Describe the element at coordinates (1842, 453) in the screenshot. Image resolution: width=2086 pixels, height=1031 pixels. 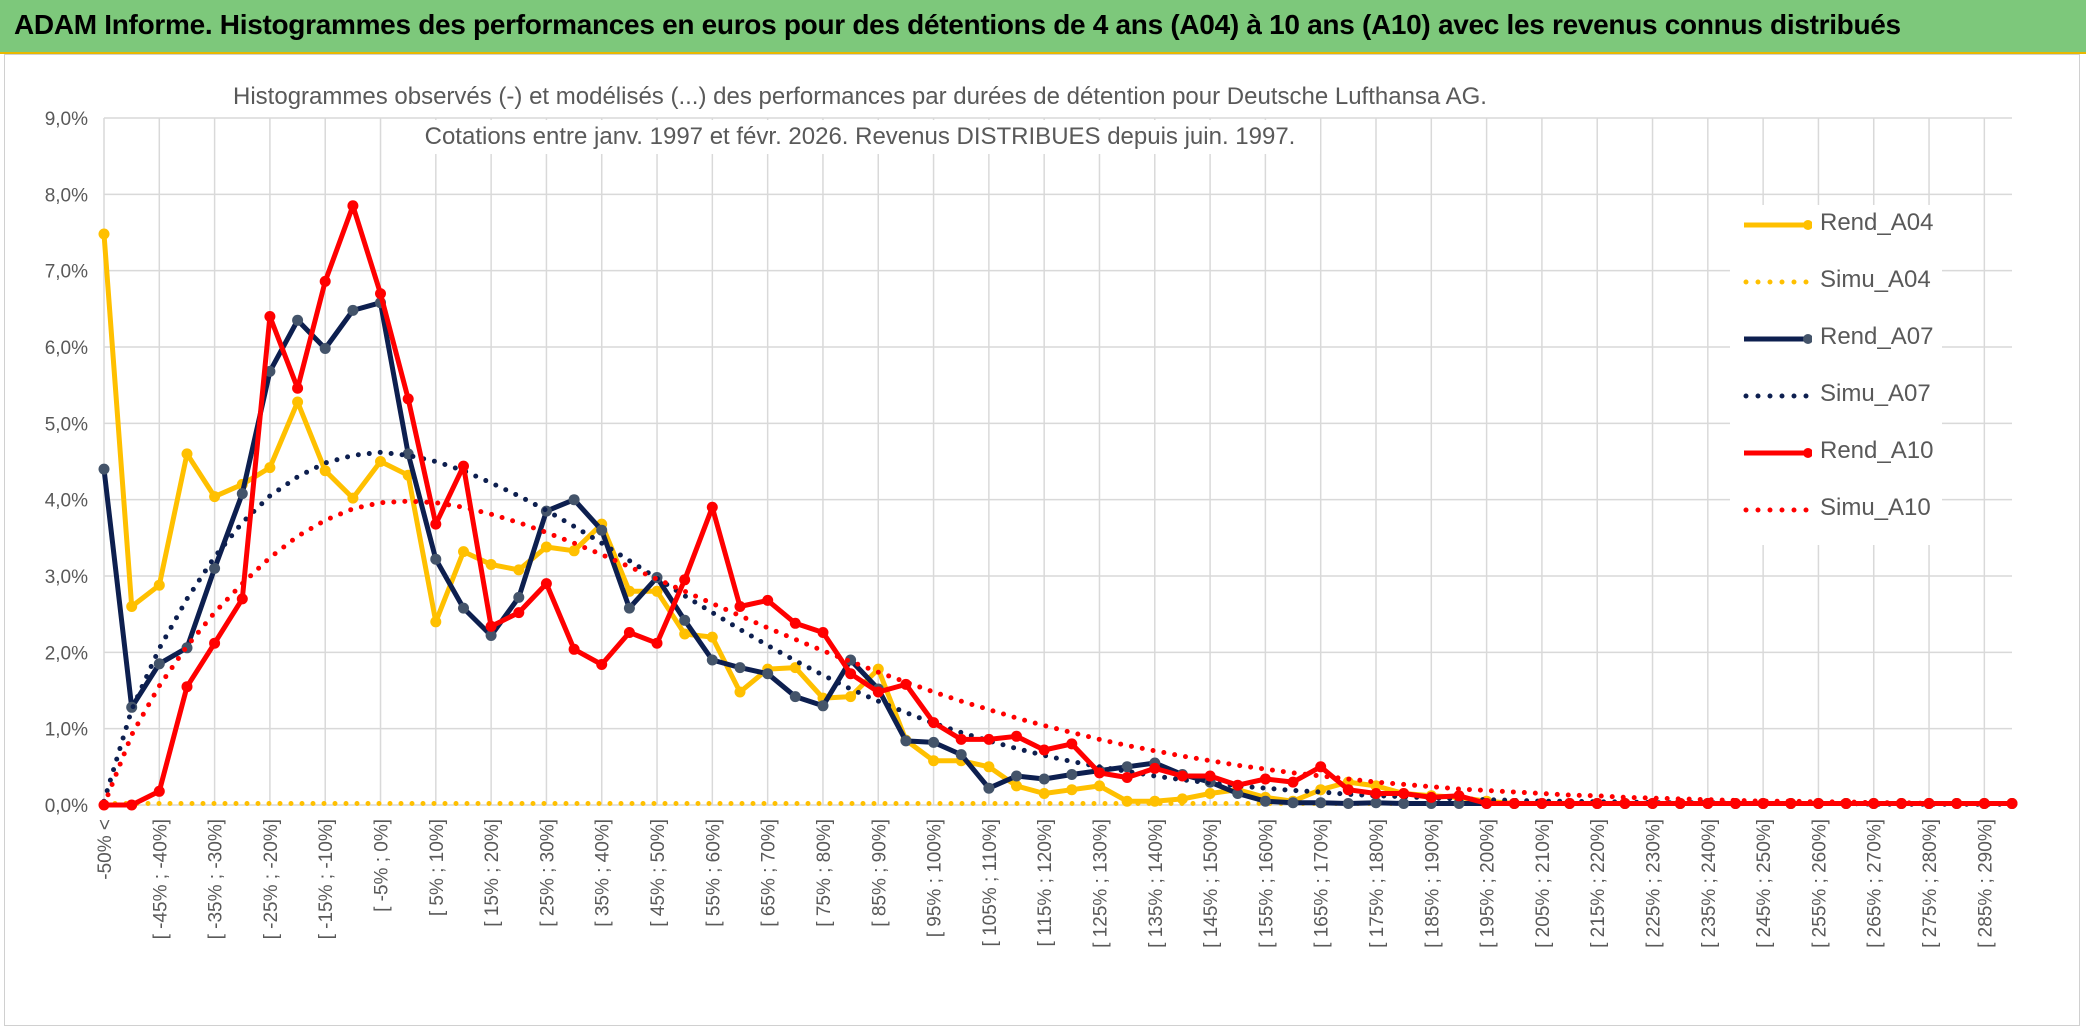
I see `legend-item-rend-a10: Rend_A10` at that location.